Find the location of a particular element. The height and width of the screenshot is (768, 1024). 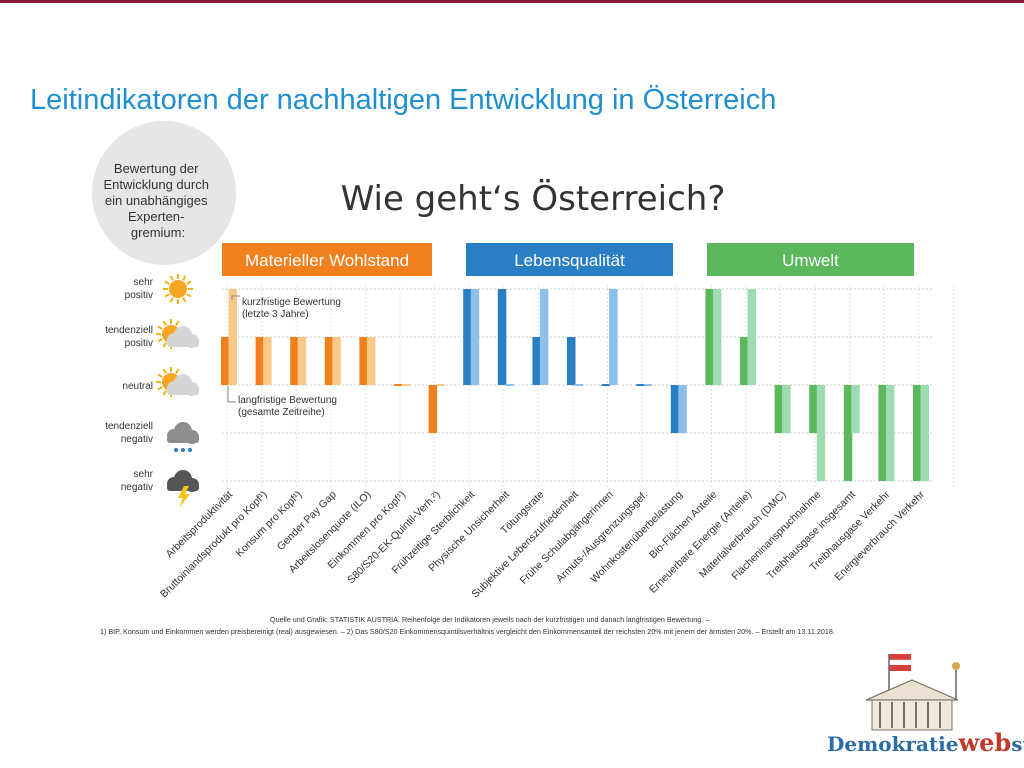

level-label: tendenziell negativ is located at coordinates (129, 433).